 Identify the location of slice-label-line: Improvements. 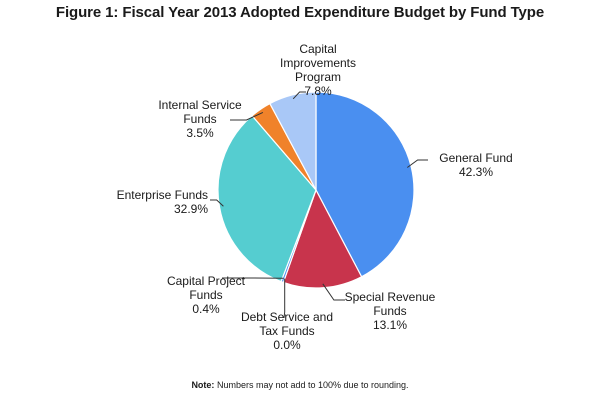
(318, 63).